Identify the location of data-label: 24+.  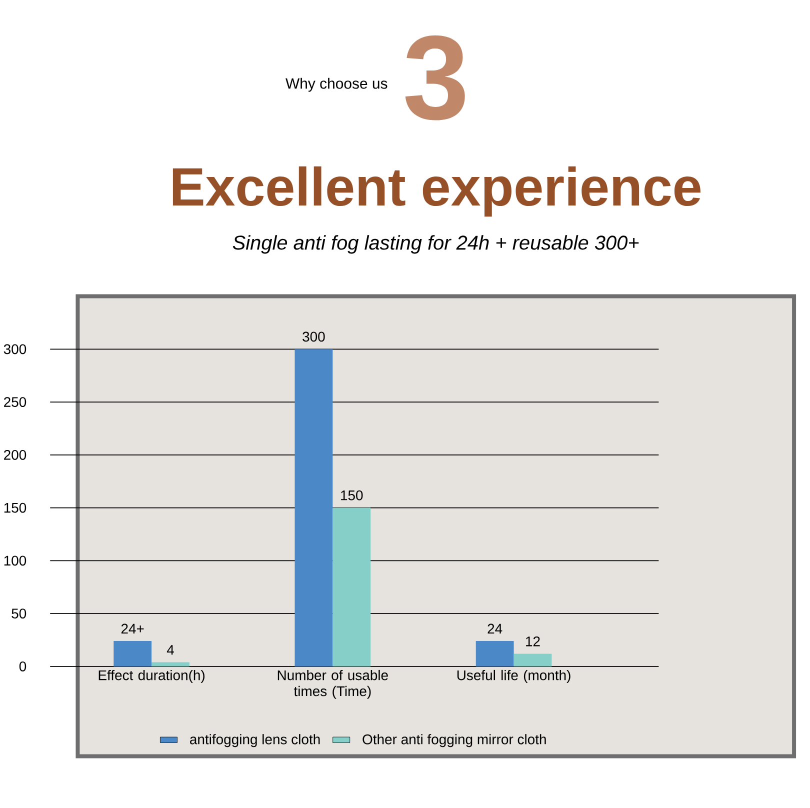
(132, 629).